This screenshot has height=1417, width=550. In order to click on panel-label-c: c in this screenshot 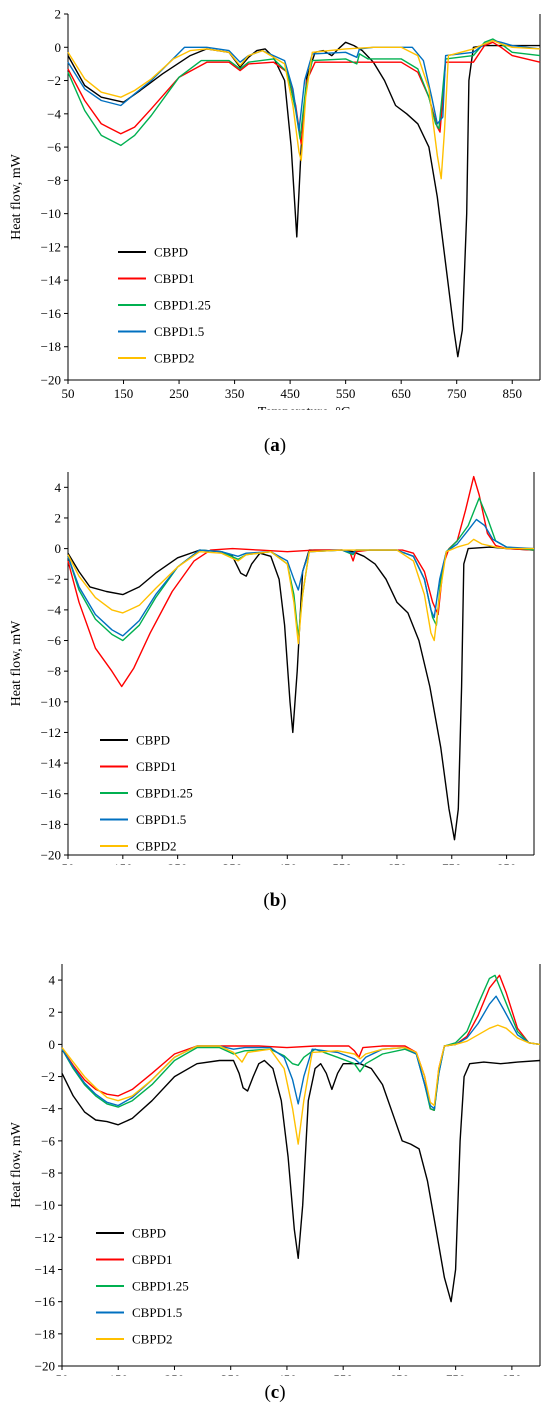, I will do `click(275, 1392)`.